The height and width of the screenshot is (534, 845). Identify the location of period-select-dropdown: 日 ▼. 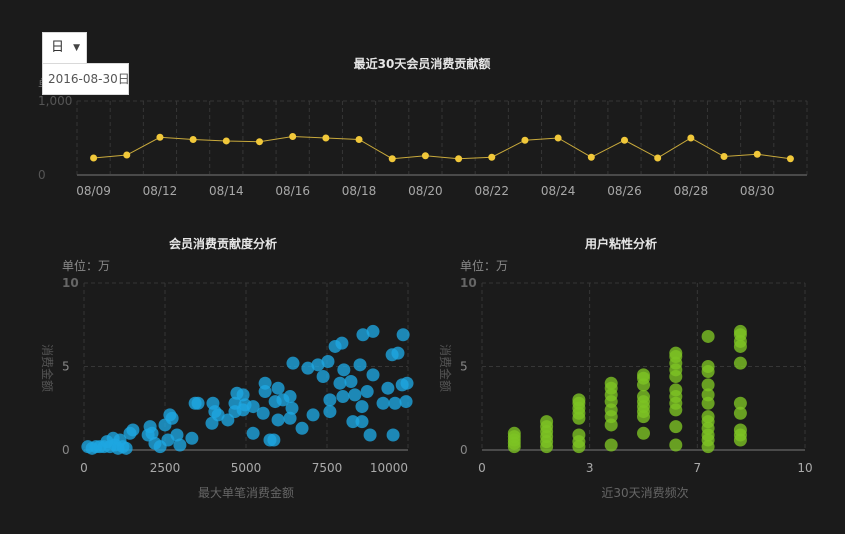
(64, 48).